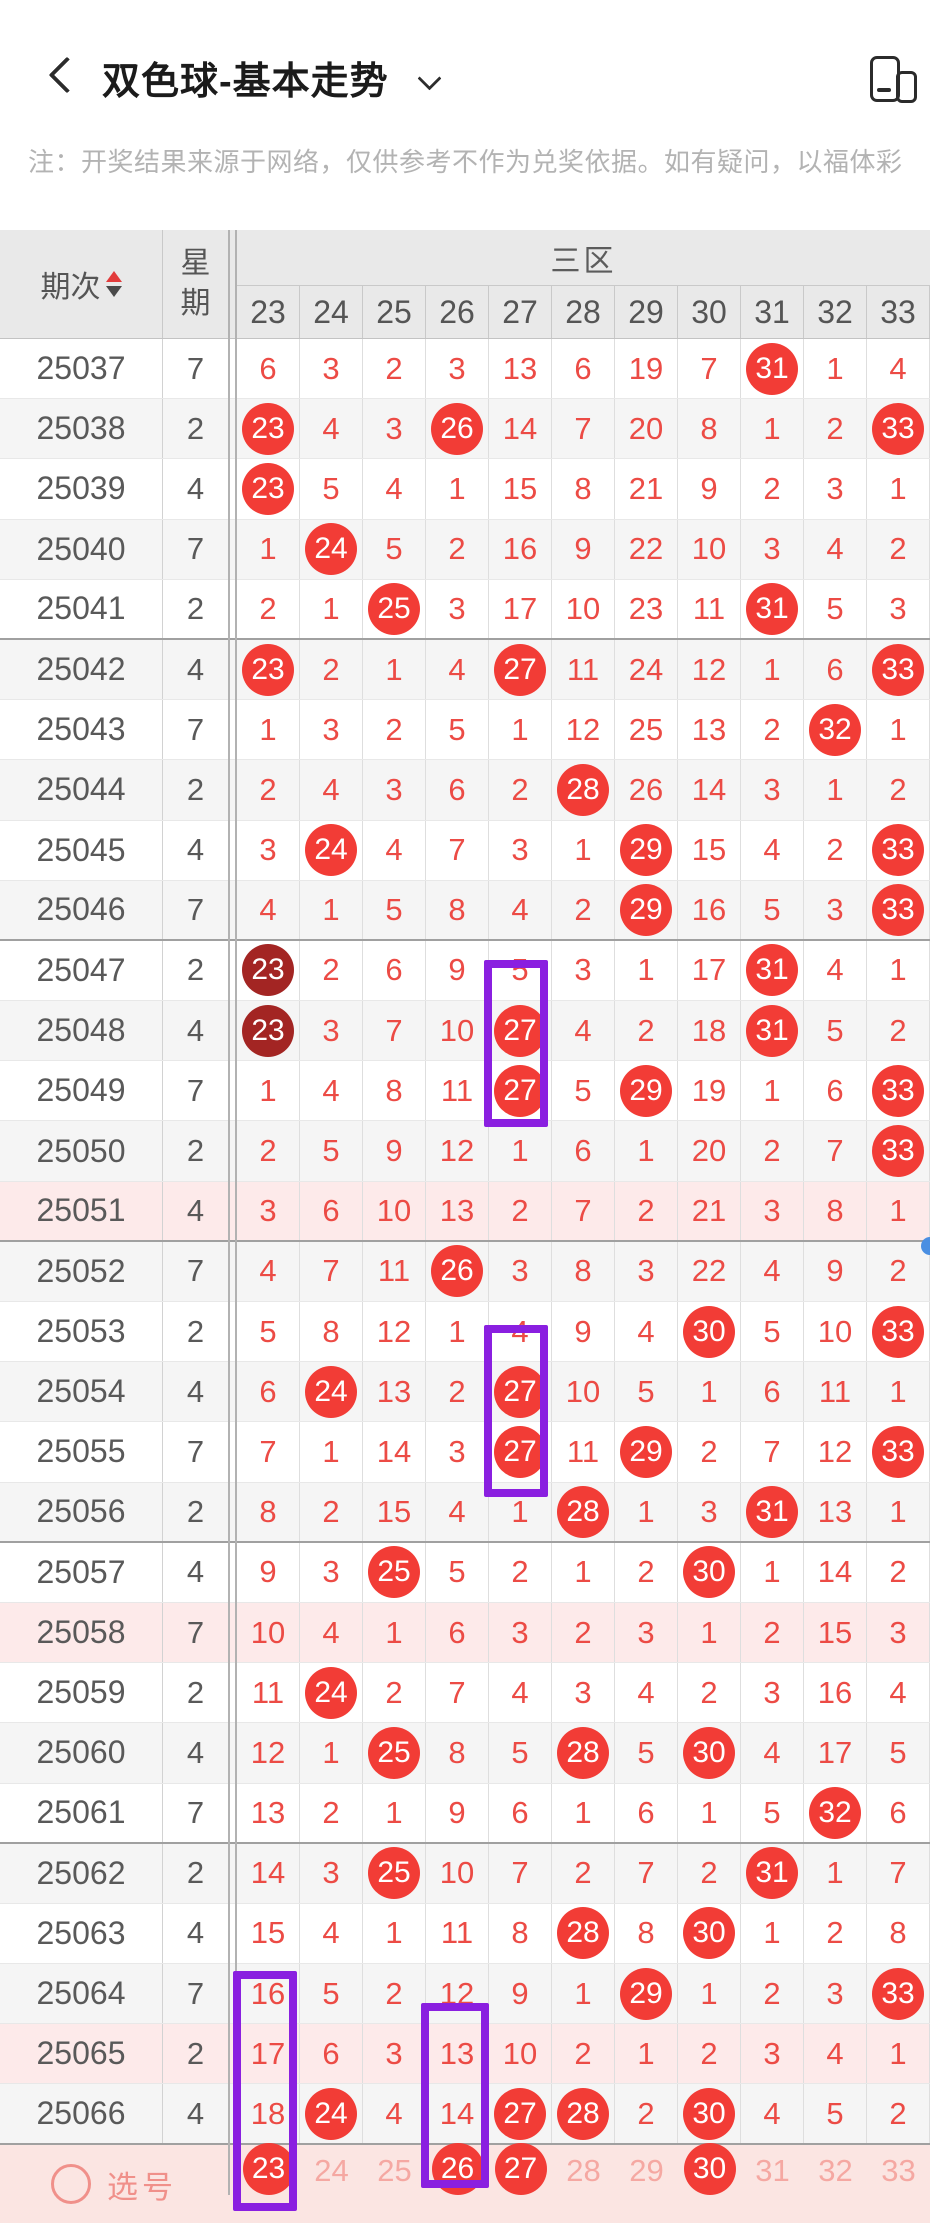  Describe the element at coordinates (906, 87) in the screenshot. I see `window-rect-small` at that location.